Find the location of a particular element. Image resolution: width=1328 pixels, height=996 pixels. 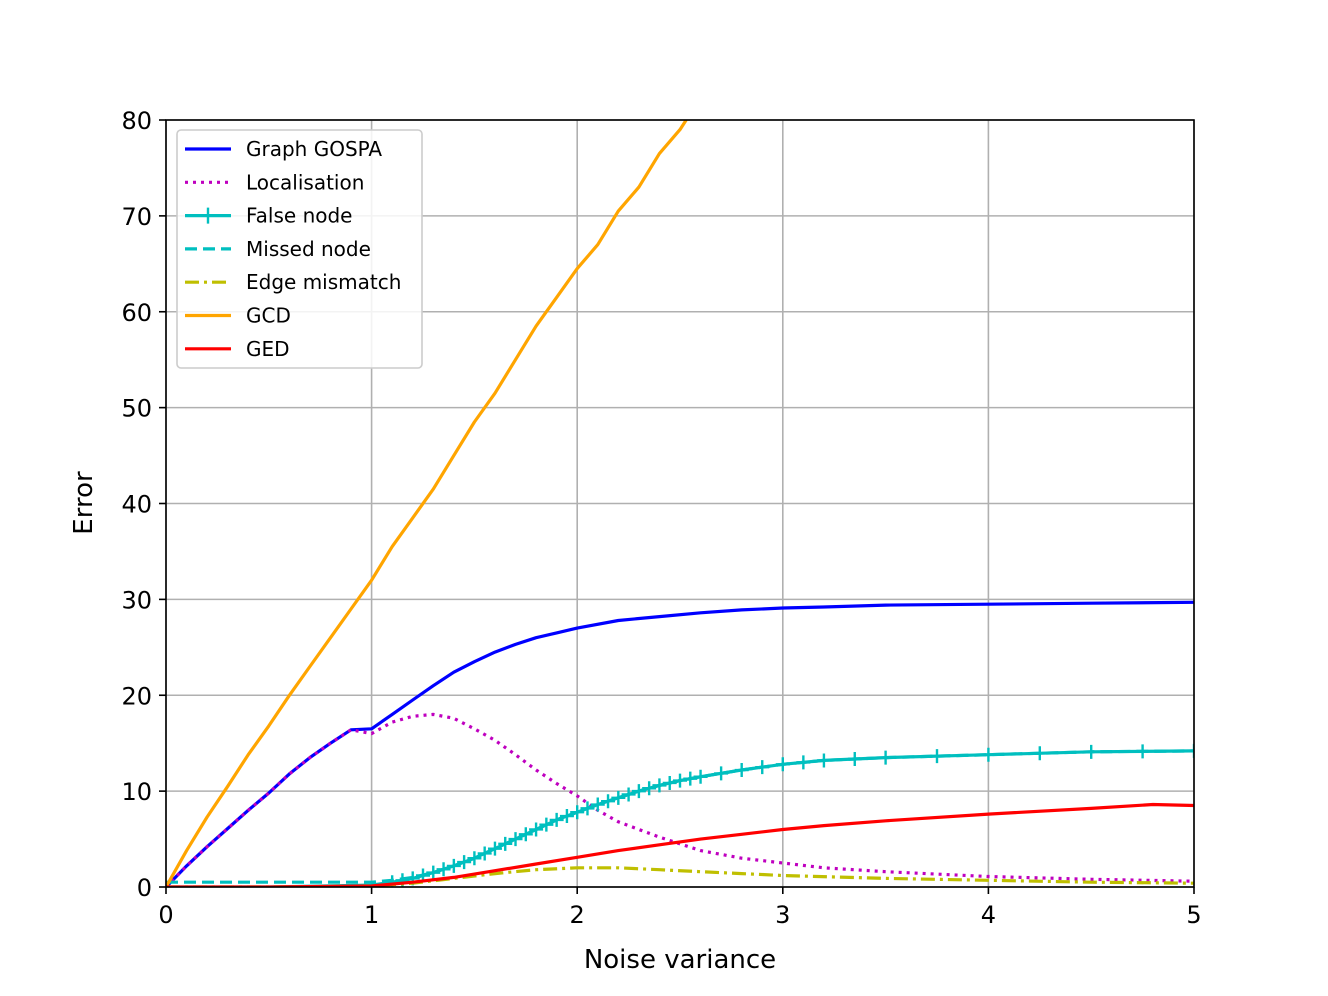

legend-label-false-node: False node is located at coordinates (299, 216).